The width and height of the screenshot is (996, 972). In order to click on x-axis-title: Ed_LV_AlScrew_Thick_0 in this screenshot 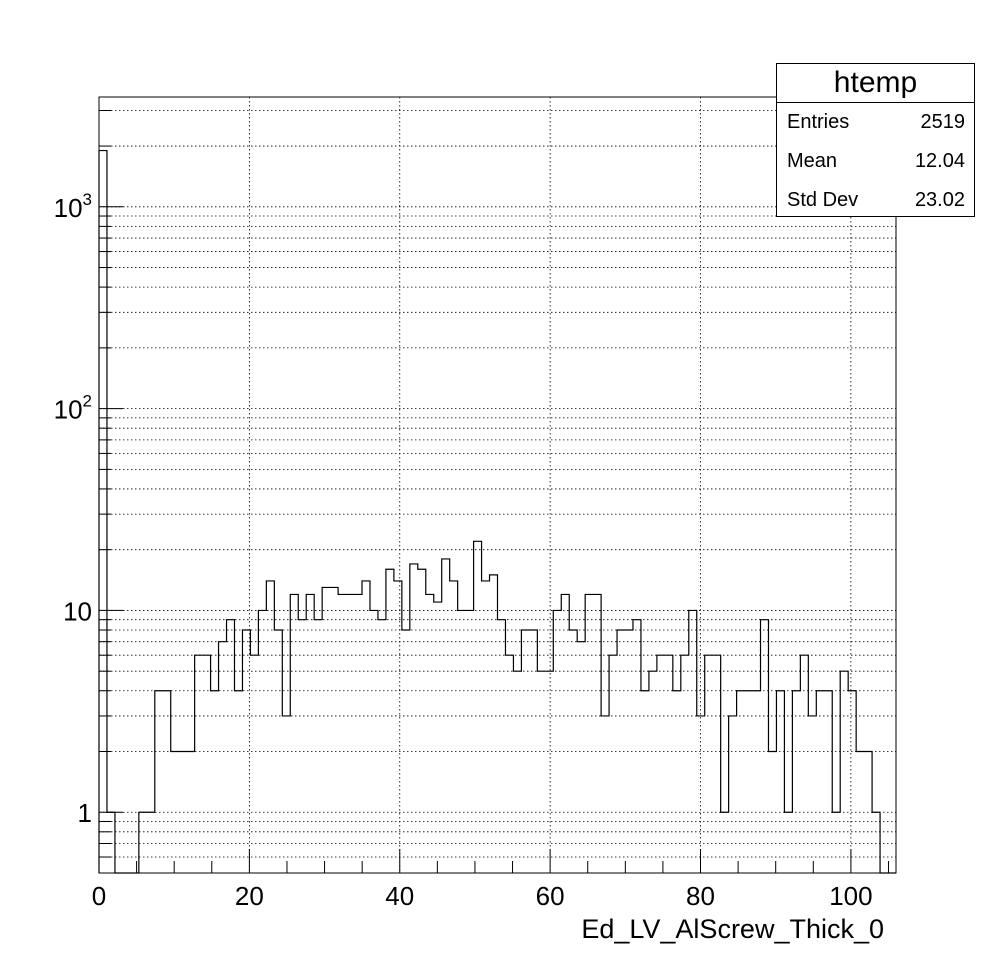, I will do `click(732, 929)`.